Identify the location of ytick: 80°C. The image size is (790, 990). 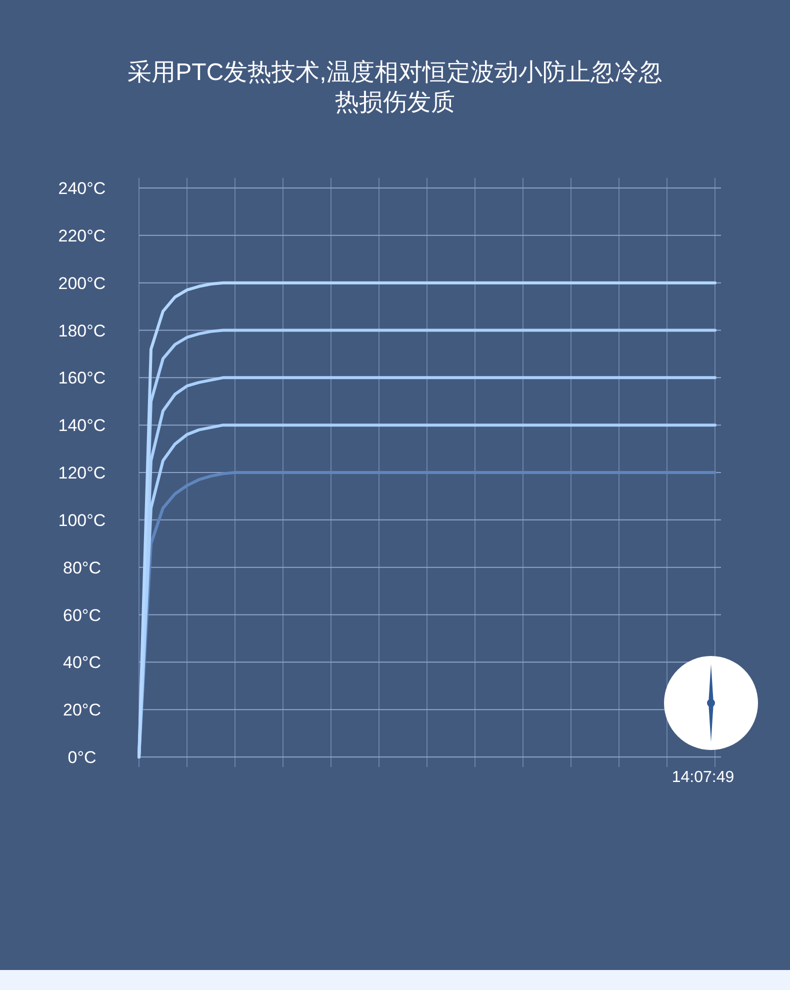
(82, 568).